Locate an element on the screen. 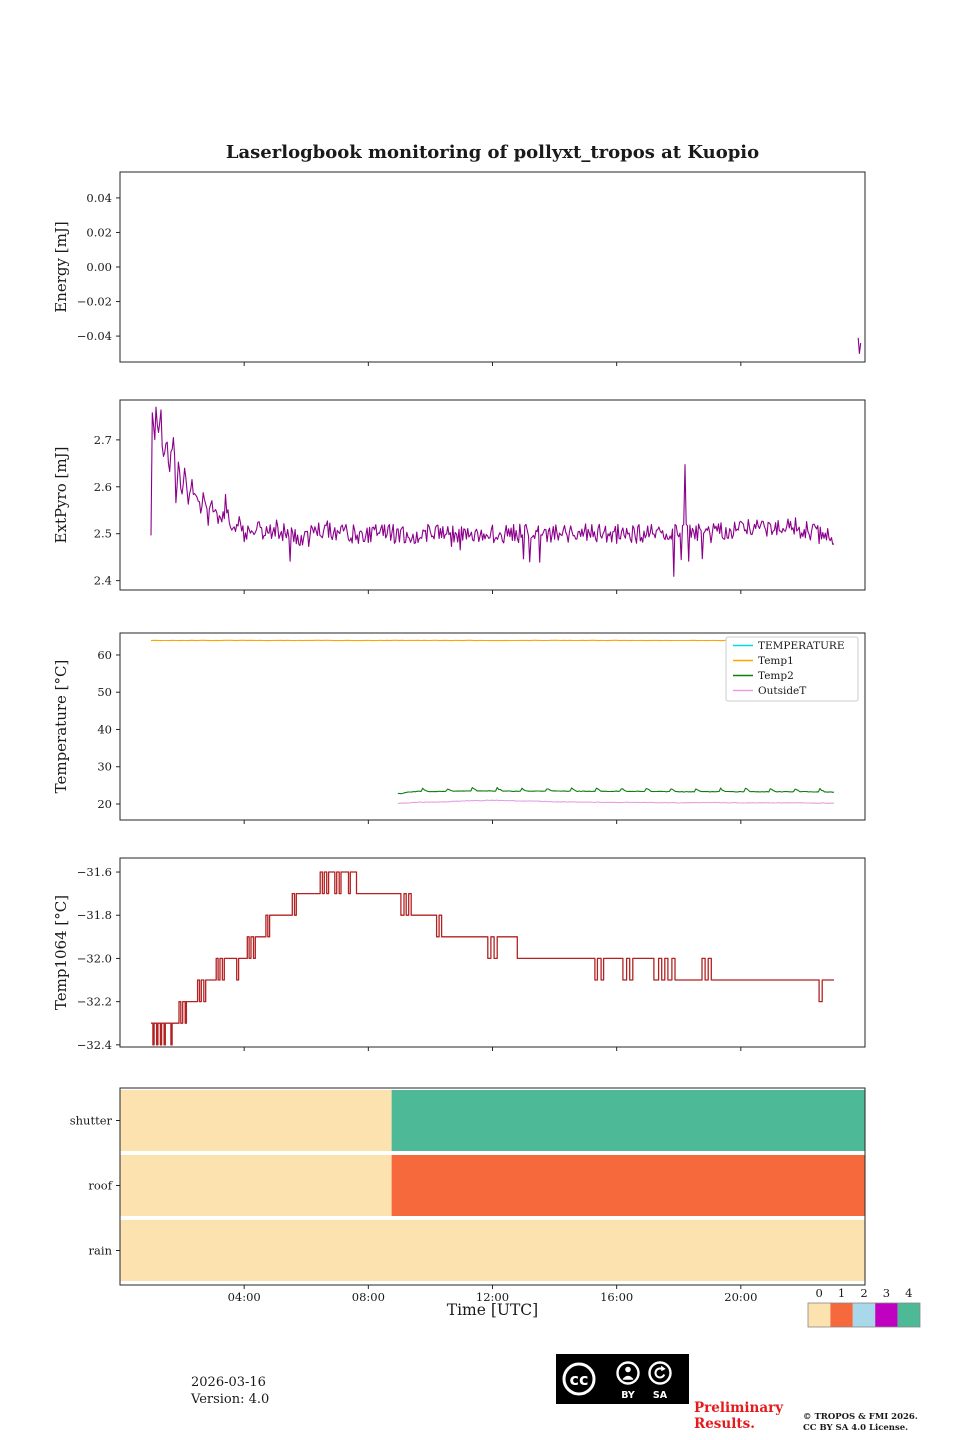  y-tick-label: −31.6 is located at coordinates (94, 872).